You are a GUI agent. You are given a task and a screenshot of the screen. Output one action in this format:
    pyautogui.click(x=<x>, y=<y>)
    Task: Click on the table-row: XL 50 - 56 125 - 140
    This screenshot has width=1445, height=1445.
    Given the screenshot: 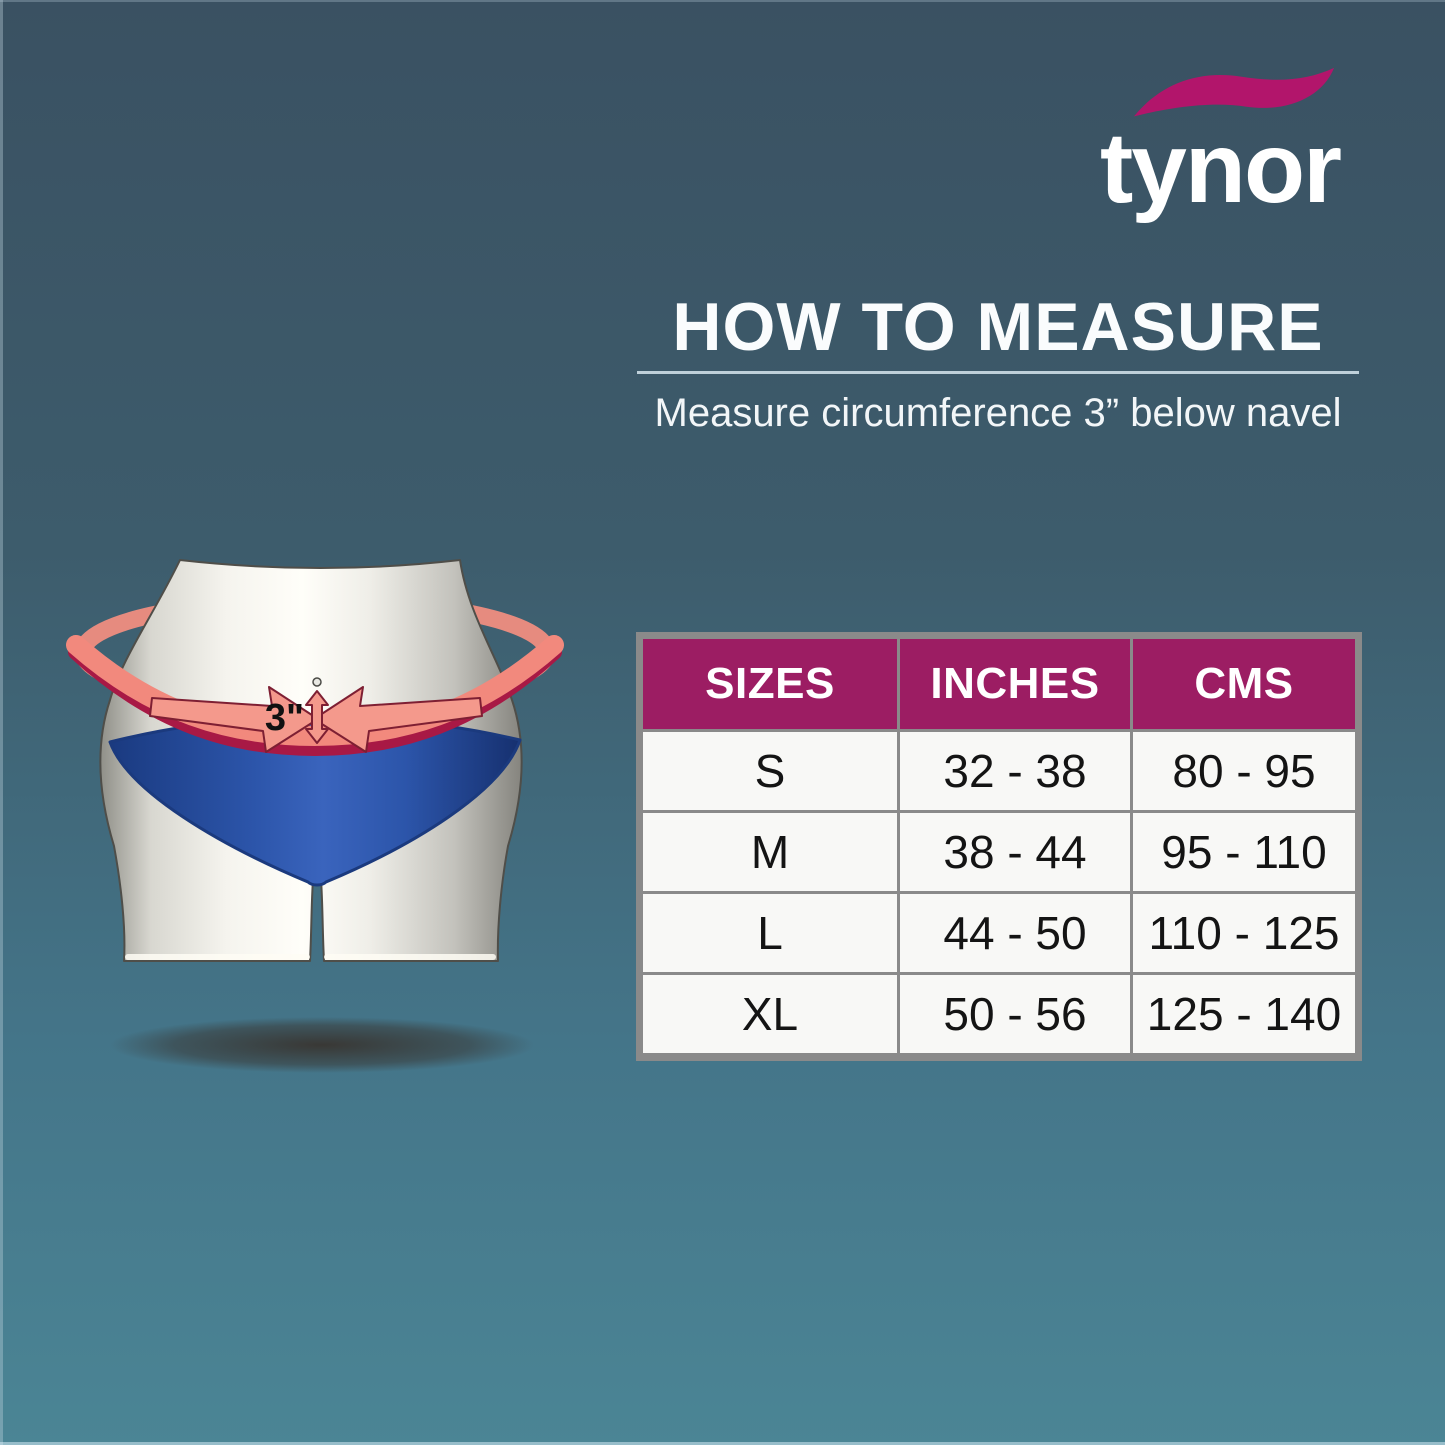 What is the action you would take?
    pyautogui.click(x=999, y=1014)
    